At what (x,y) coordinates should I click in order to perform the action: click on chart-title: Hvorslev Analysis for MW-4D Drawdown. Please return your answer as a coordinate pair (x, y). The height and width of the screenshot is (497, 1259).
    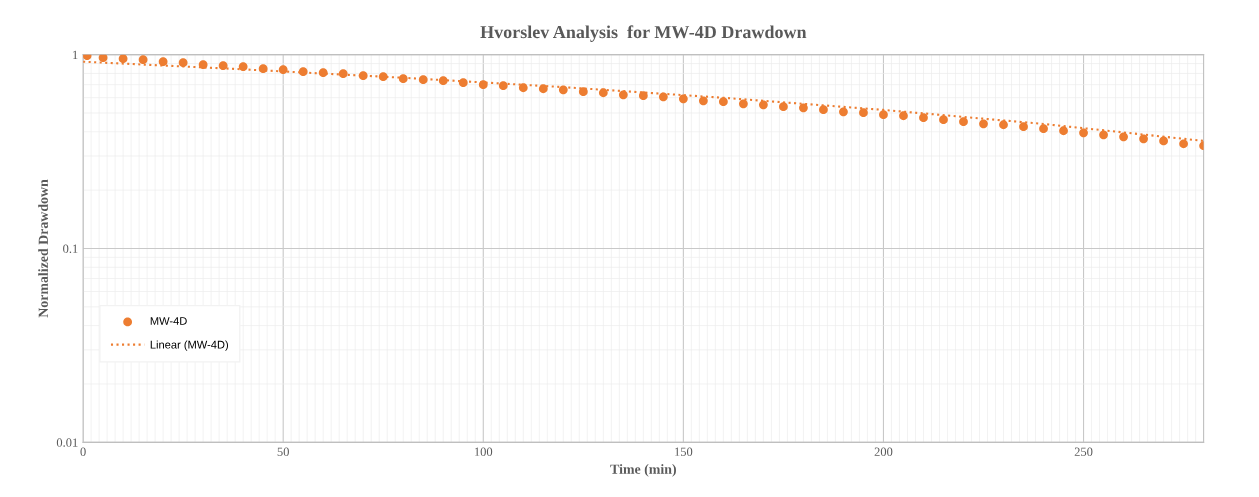
    Looking at the image, I should click on (643, 33).